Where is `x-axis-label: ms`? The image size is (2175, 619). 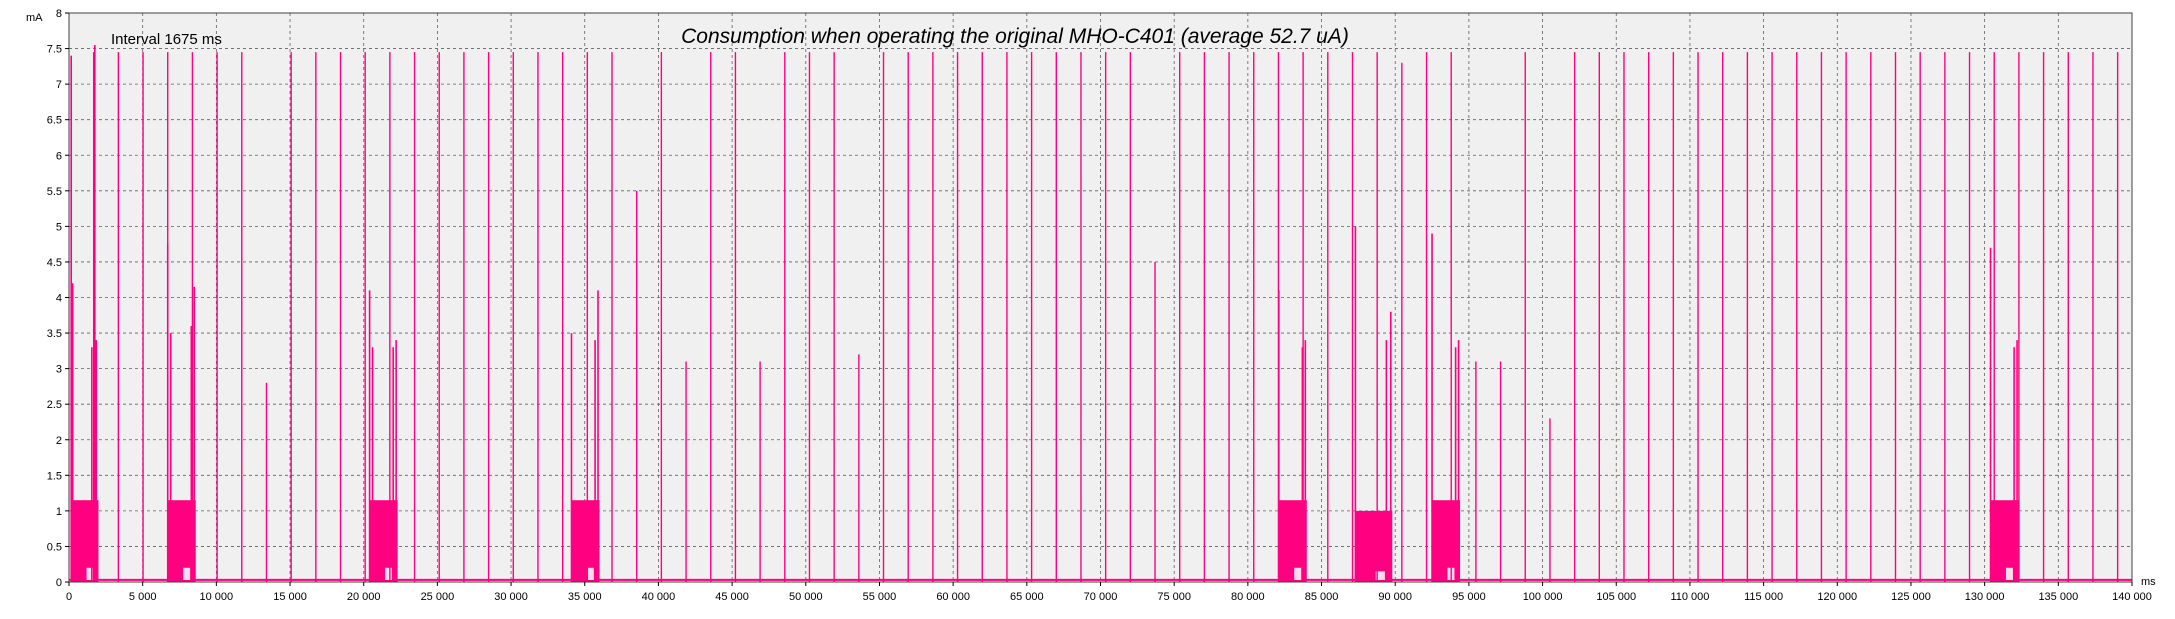 x-axis-label: ms is located at coordinates (2148, 582).